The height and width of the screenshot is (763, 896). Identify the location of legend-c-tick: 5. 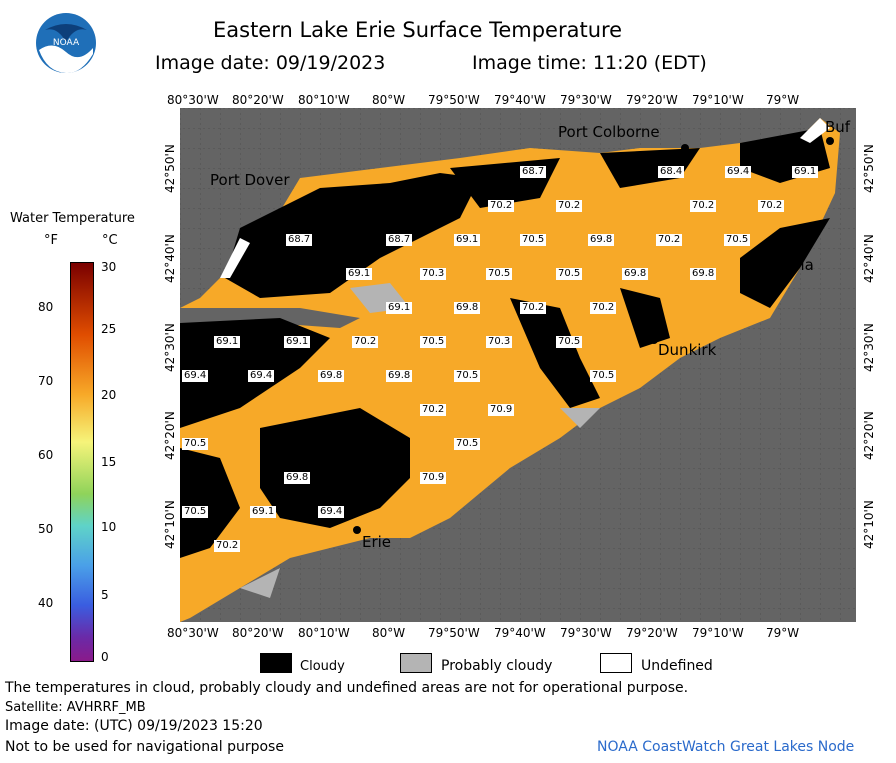
(105, 595).